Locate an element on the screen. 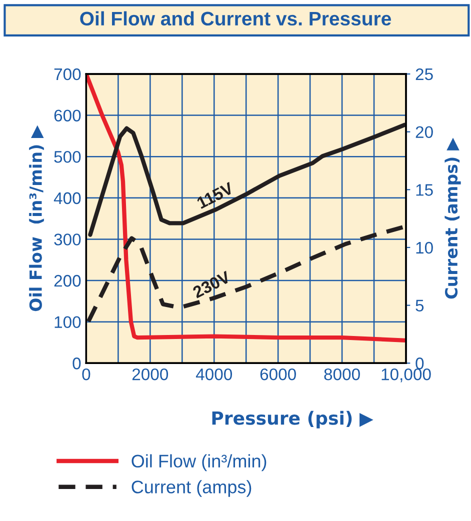 This screenshot has height=521, width=471. y2-tick-label: 0 is located at coordinates (420, 364).